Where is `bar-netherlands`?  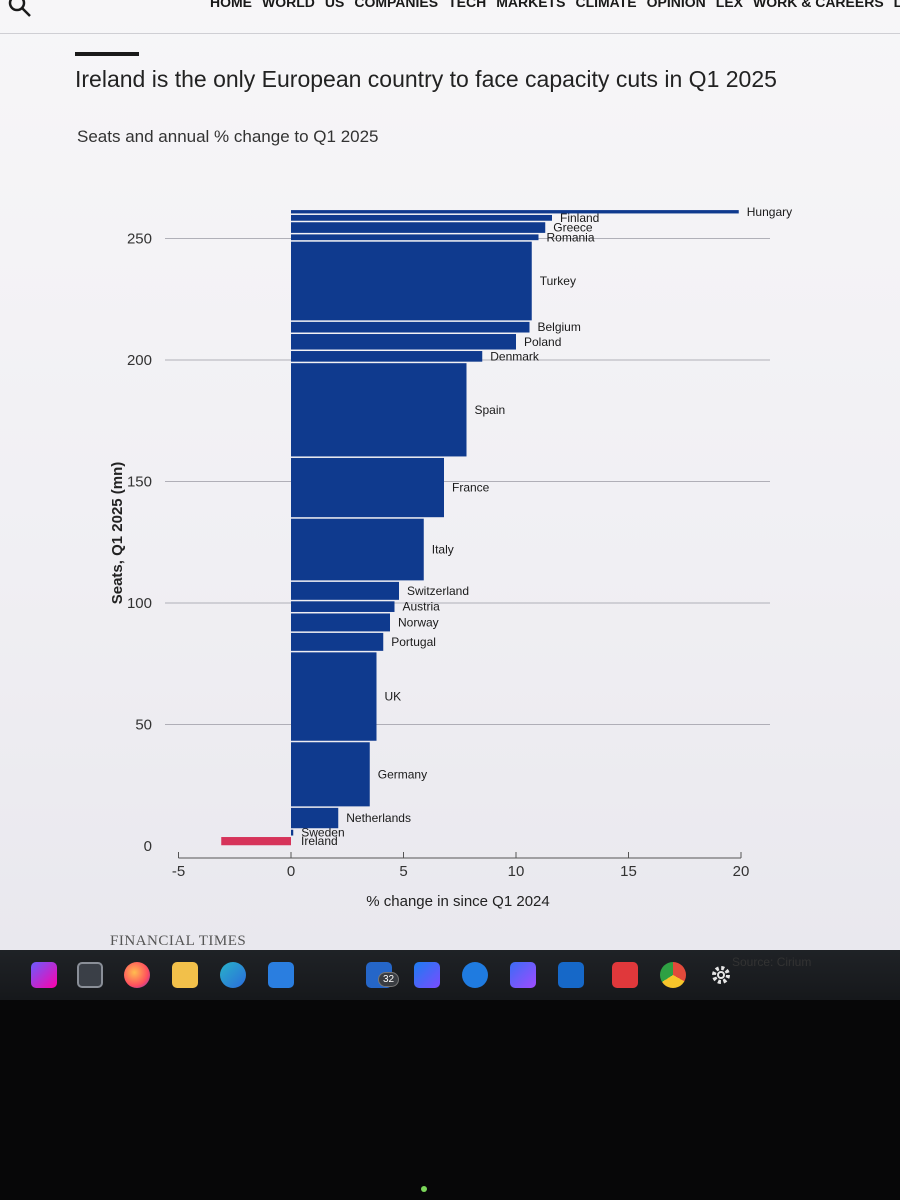
bar-netherlands is located at coordinates (315, 818).